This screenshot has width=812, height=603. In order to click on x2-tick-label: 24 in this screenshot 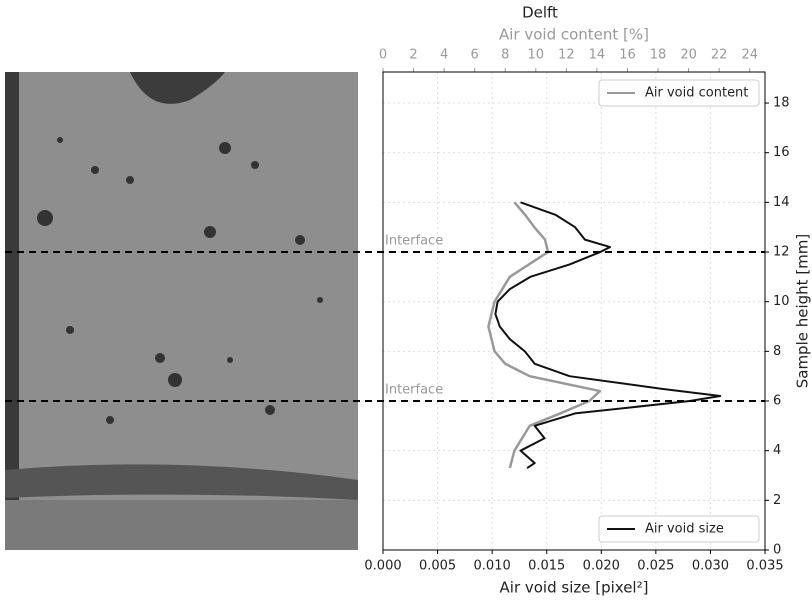, I will do `click(749, 55)`.